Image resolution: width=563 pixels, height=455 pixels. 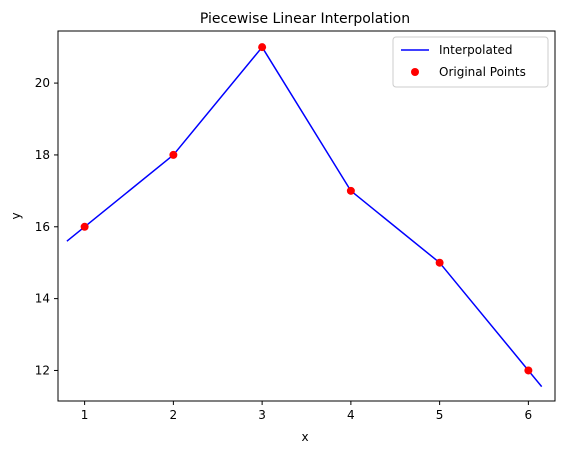 What do you see at coordinates (42, 370) in the screenshot?
I see `y-tick-label: 12` at bounding box center [42, 370].